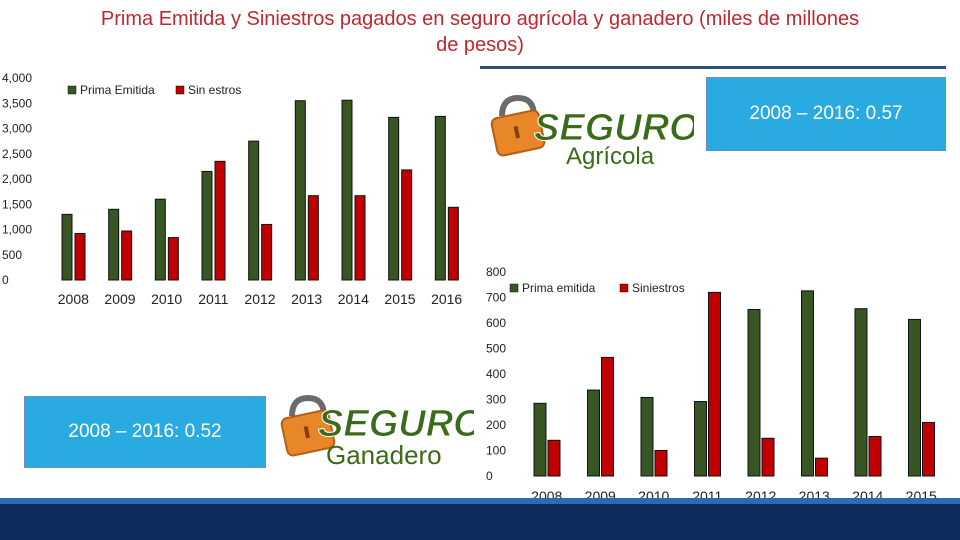 This screenshot has width=960, height=540. Describe the element at coordinates (73, 299) in the screenshot. I see `agricola-xtick-label: 2008` at that location.